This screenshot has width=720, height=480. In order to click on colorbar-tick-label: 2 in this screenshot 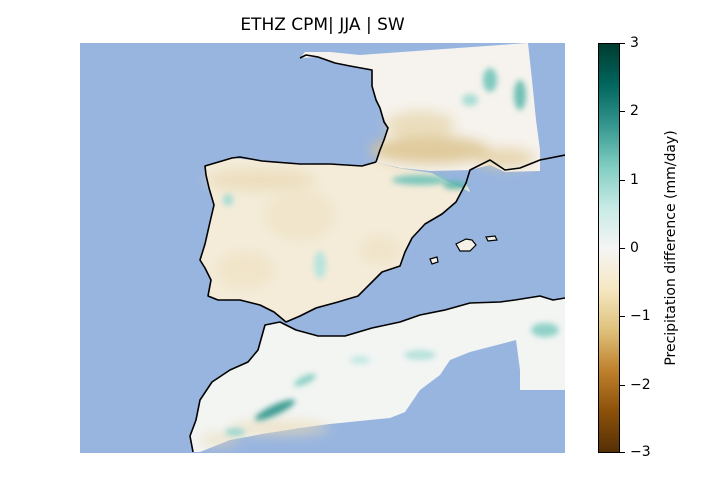, I will do `click(634, 111)`.